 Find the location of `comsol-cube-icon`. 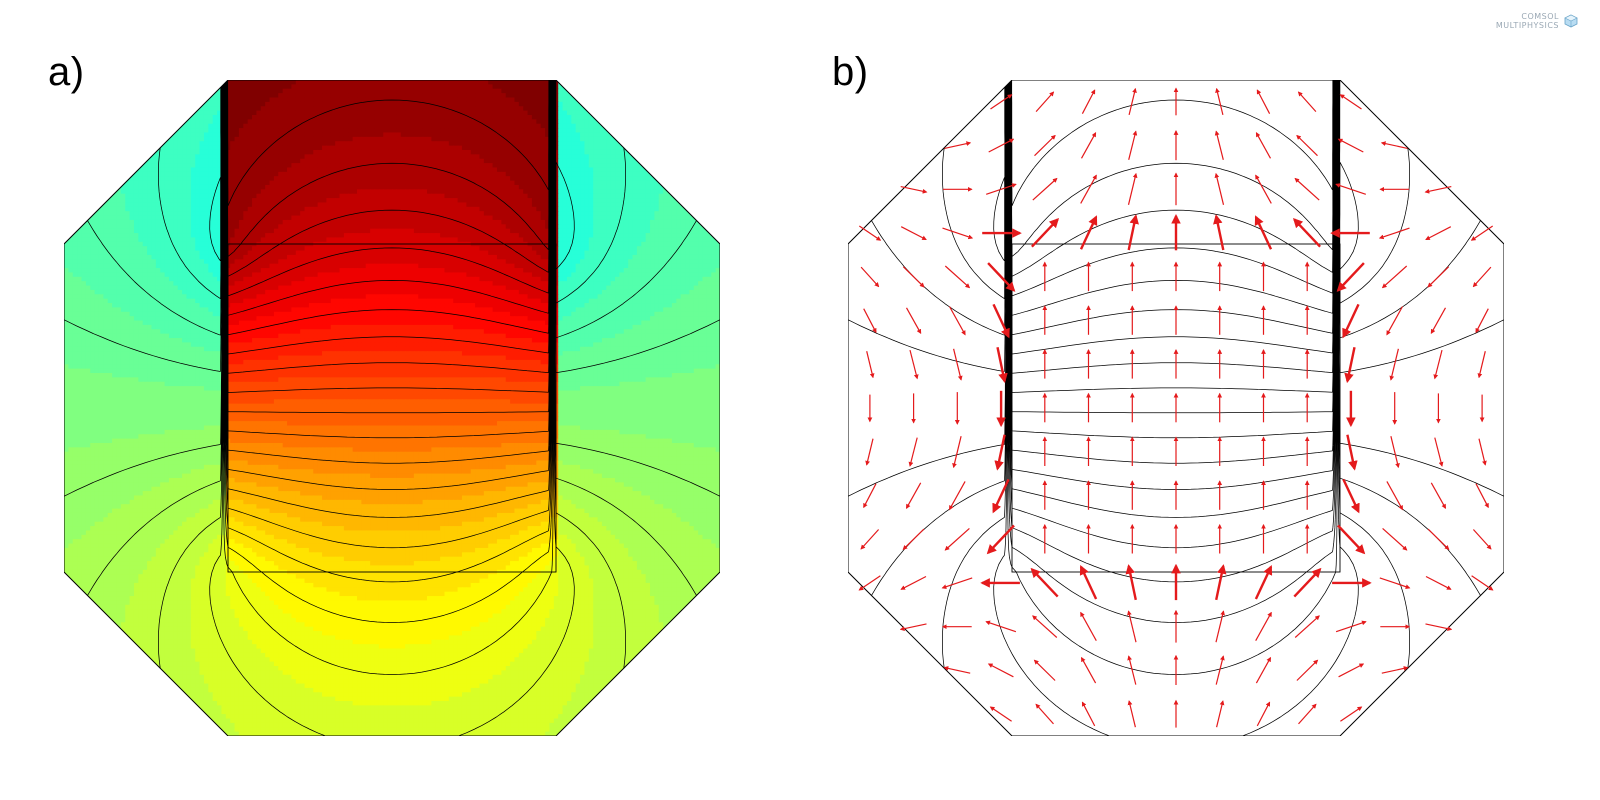

comsol-cube-icon is located at coordinates (1571, 21).